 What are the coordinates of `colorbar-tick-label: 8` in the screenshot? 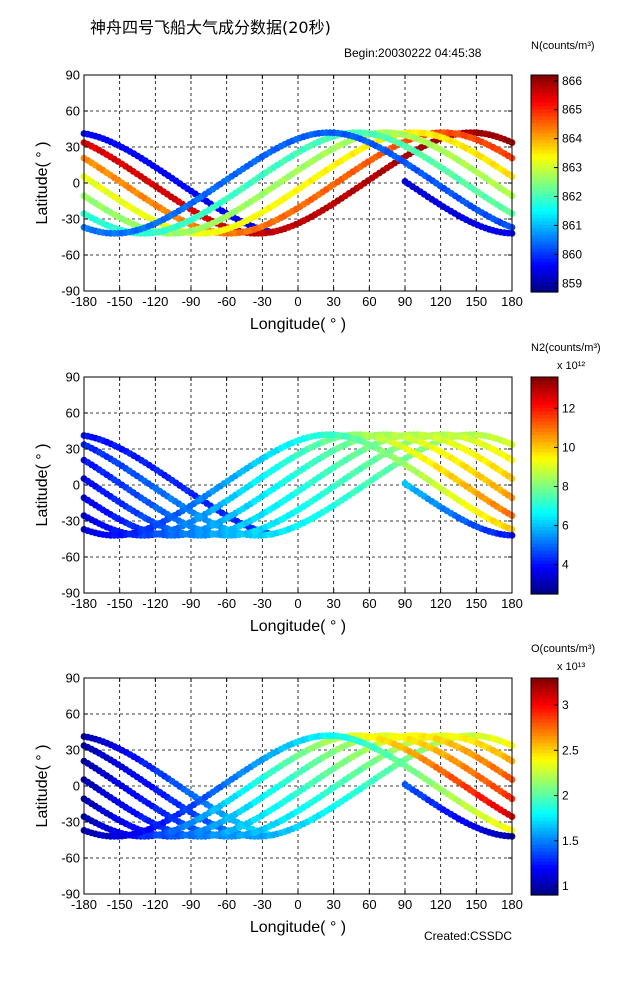 It's located at (565, 486).